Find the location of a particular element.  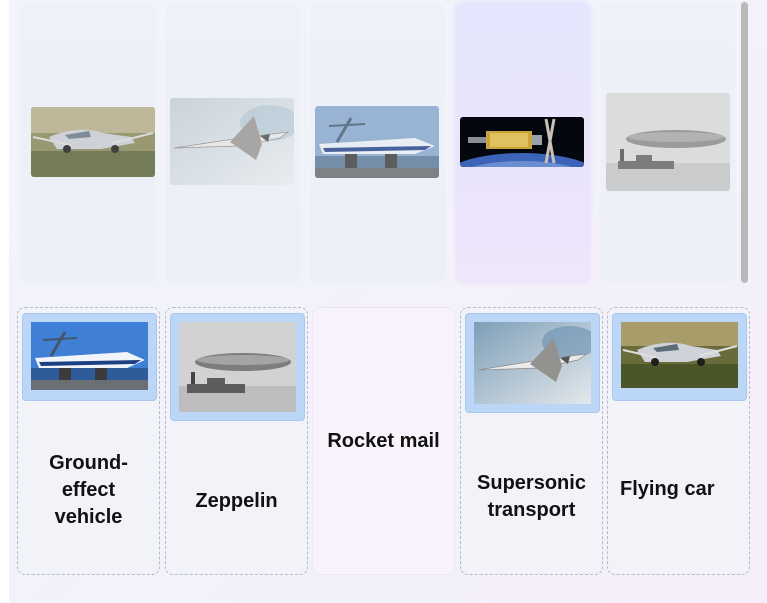

card-rocket-mail is located at coordinates (523, 143).